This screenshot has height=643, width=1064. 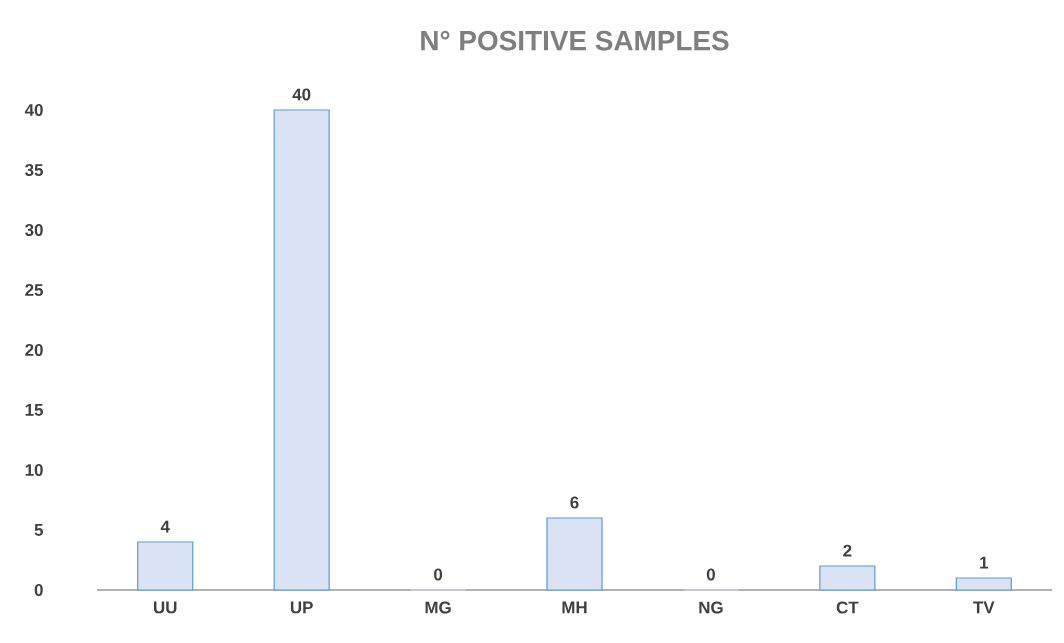 What do you see at coordinates (847, 550) in the screenshot?
I see `data-label: 2` at bounding box center [847, 550].